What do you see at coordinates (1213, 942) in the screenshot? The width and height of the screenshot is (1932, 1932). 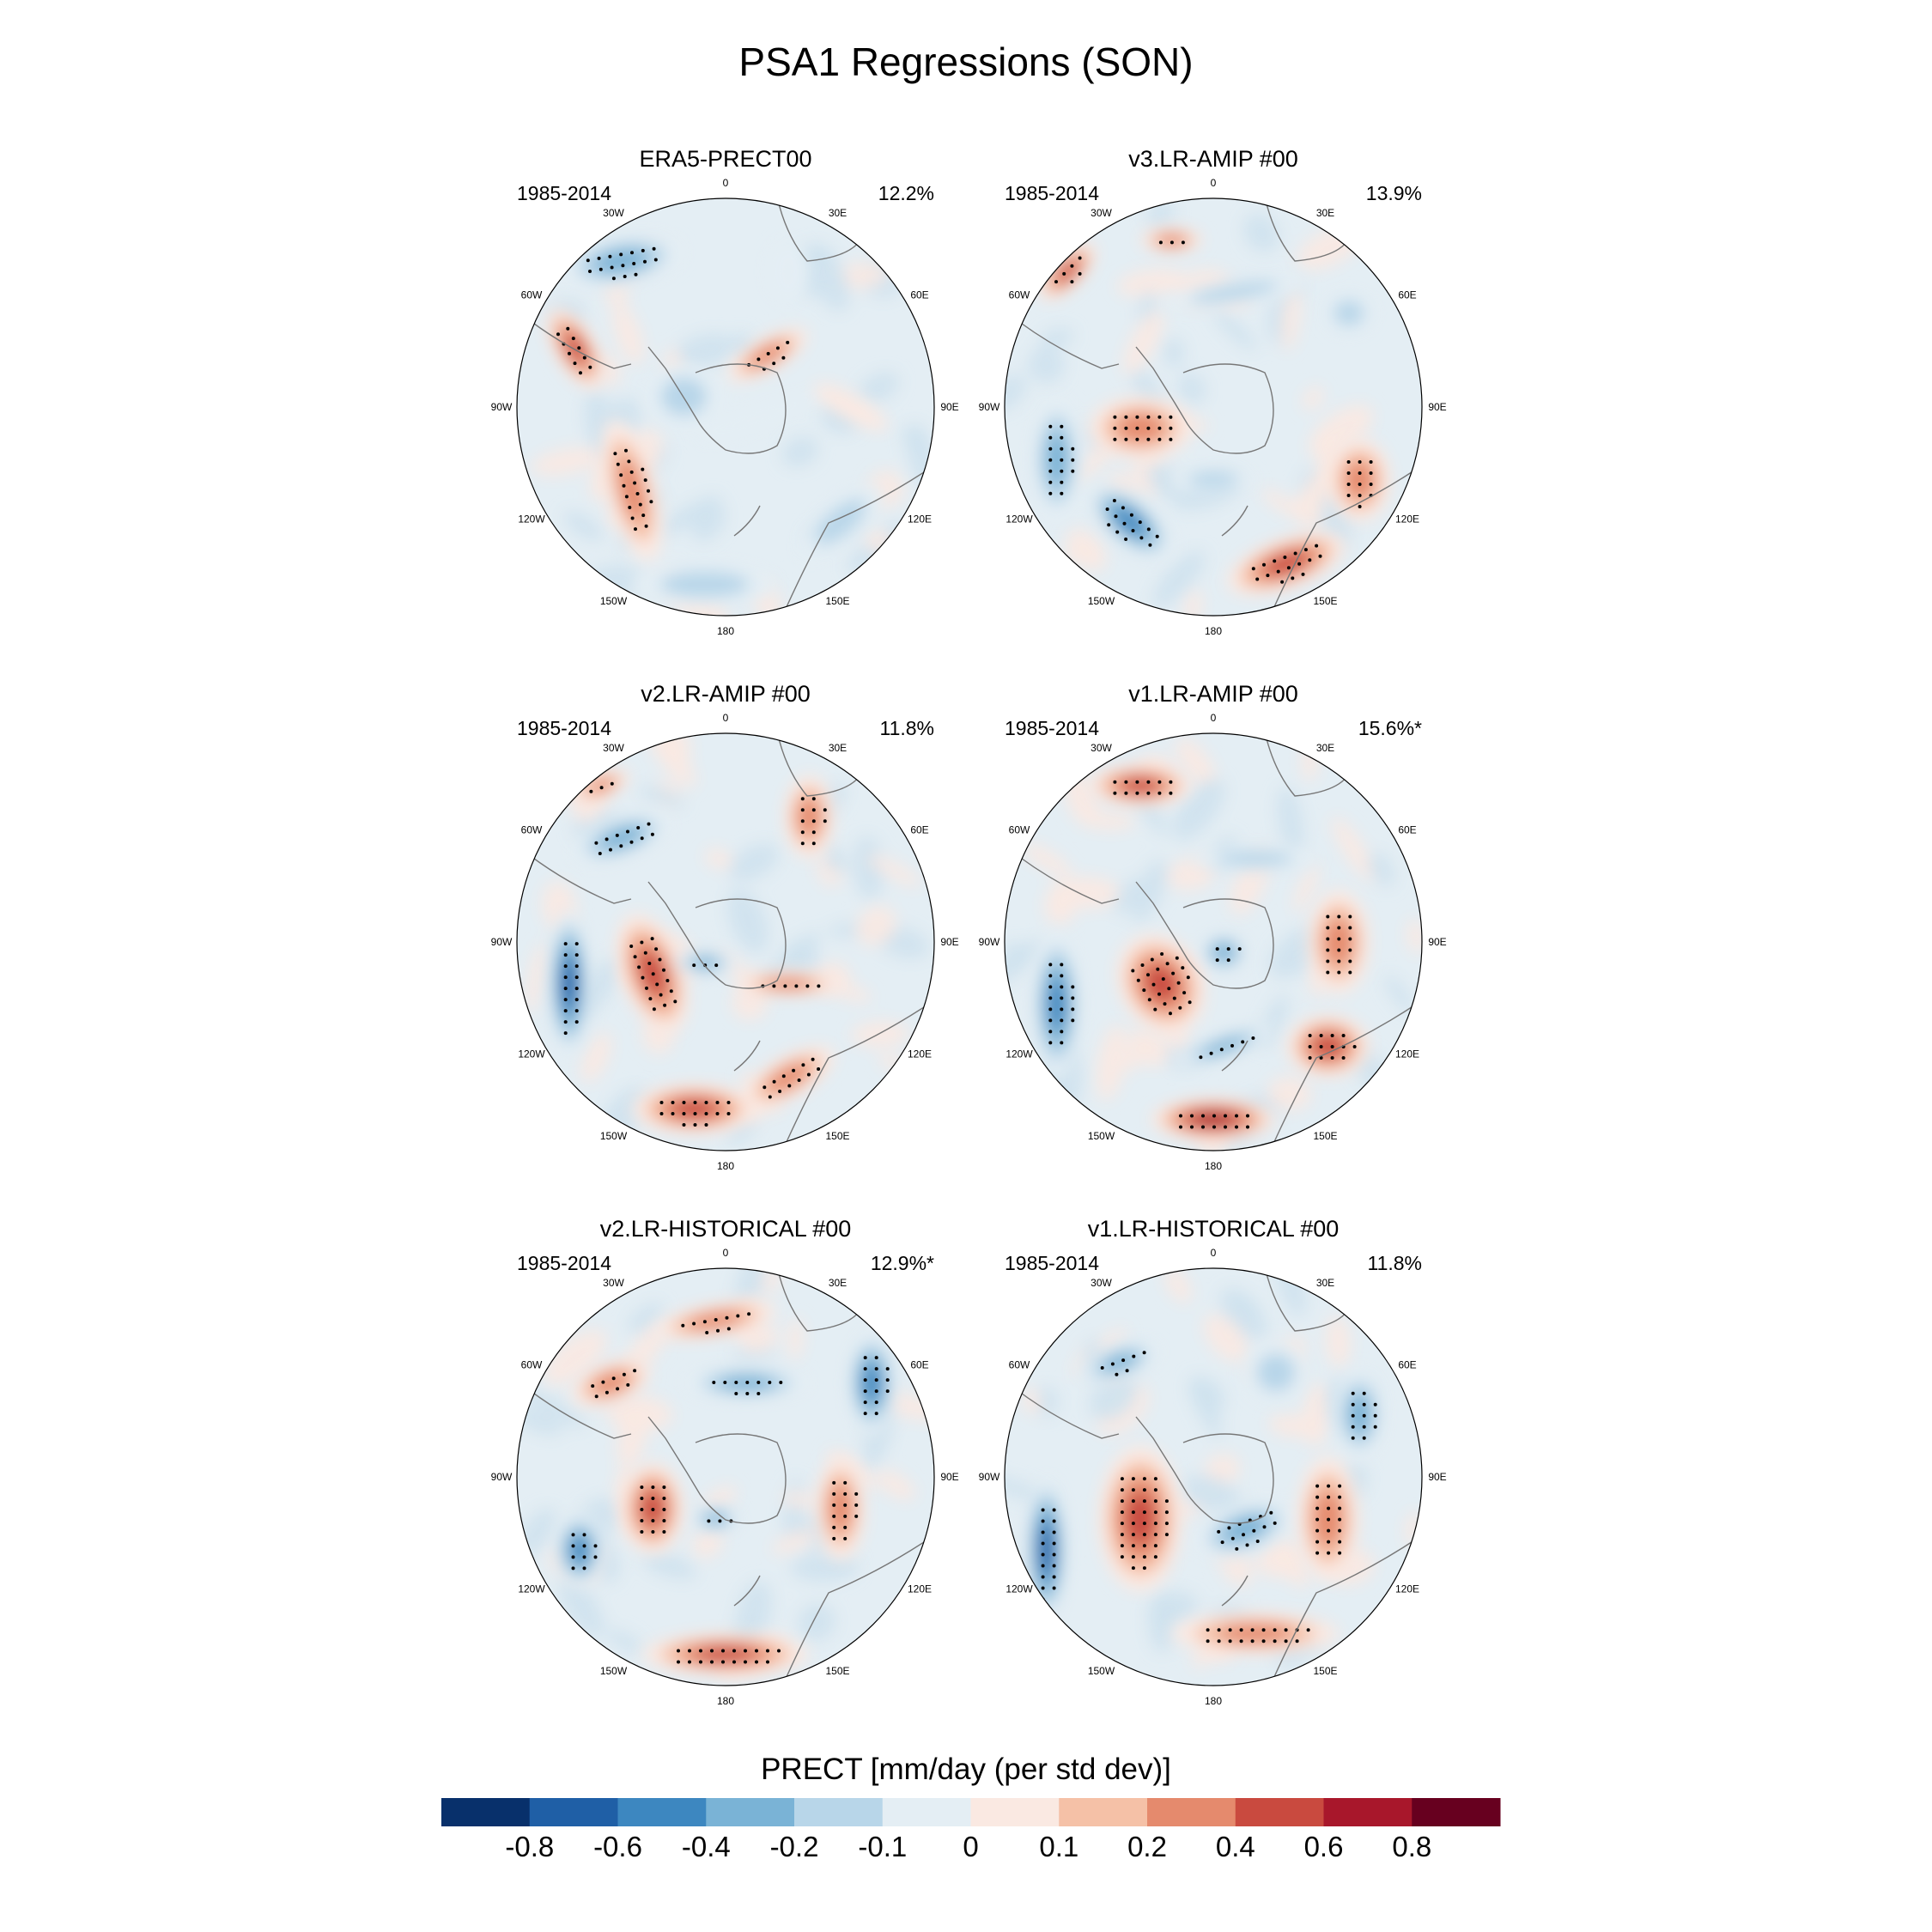 I see `regression-field` at bounding box center [1213, 942].